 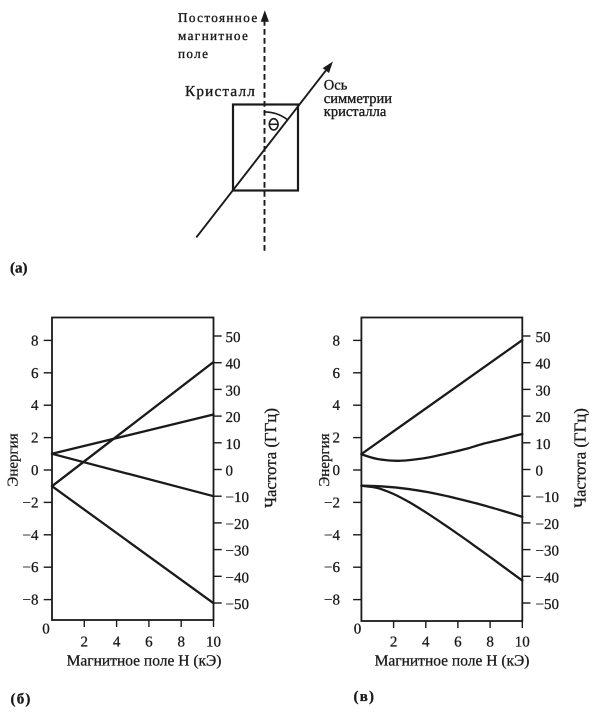 What do you see at coordinates (365, 697) in the screenshot?
I see `svg-text: (в)` at bounding box center [365, 697].